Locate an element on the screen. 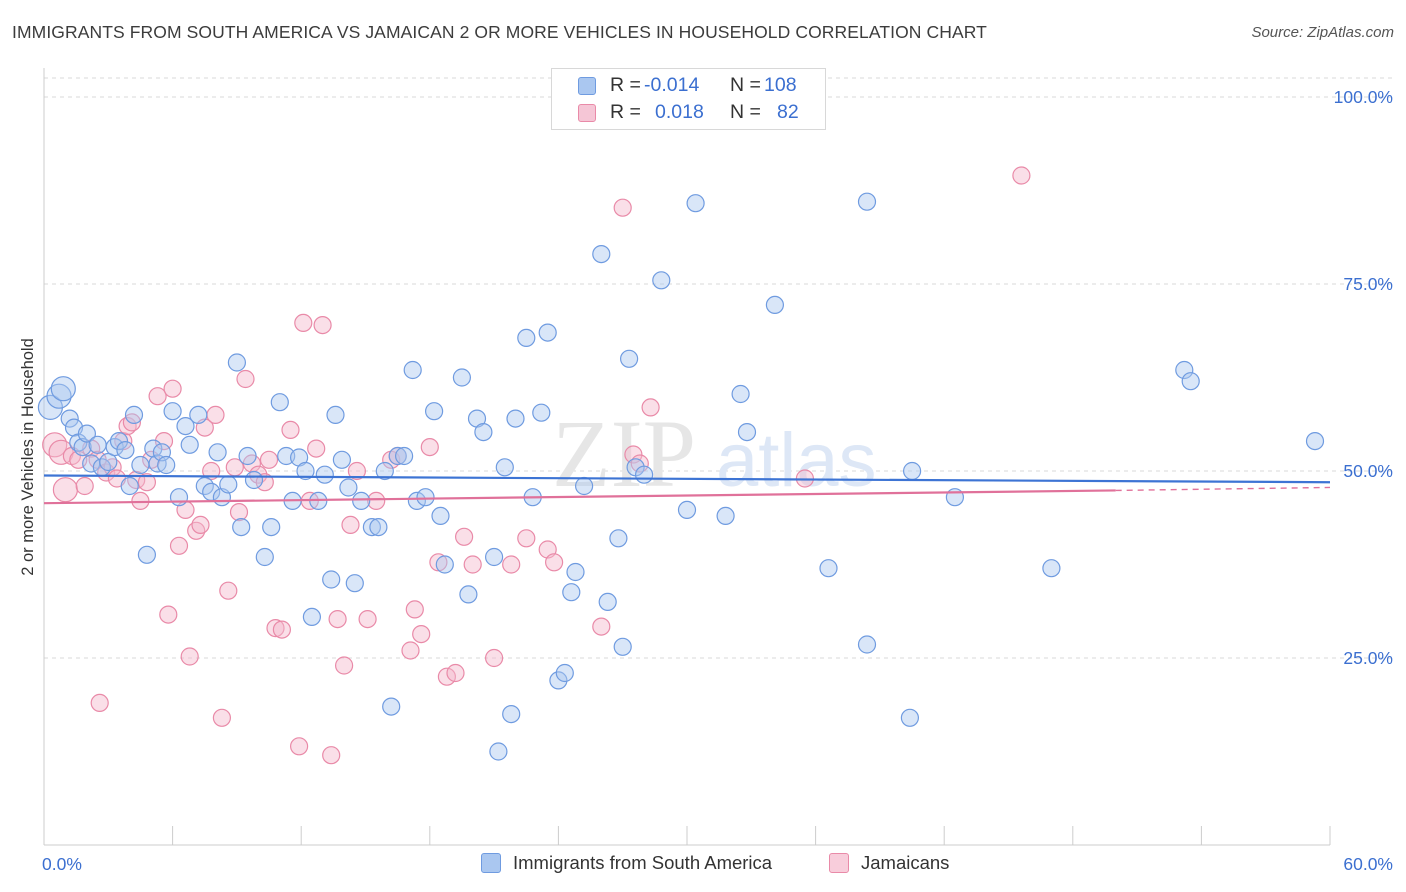 The width and height of the screenshot is (1406, 892). trend-line-south-america is located at coordinates (687, 479).